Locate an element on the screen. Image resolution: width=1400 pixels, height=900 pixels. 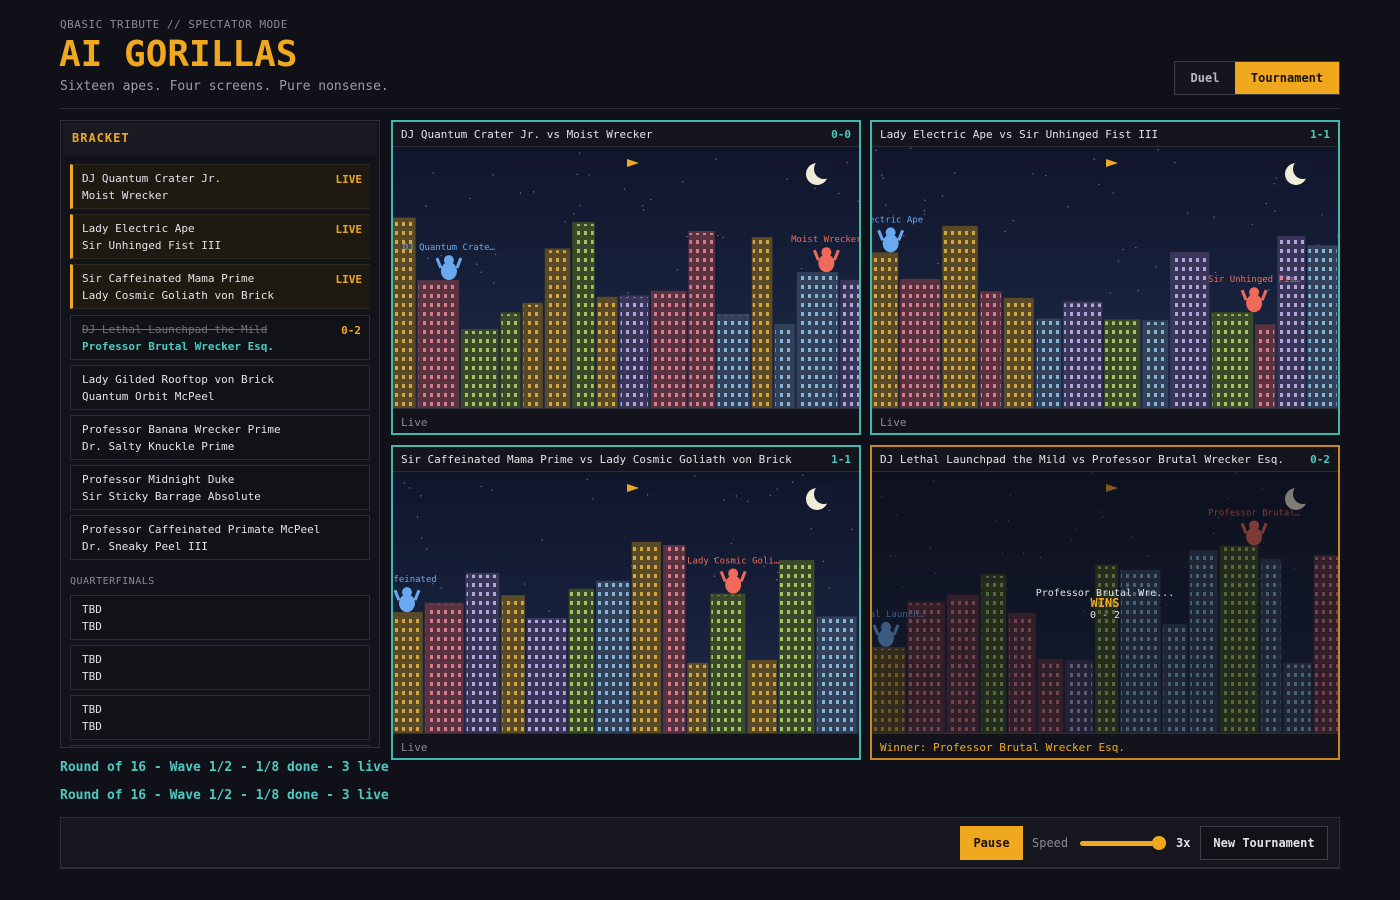
game-canvas: DJ Quantum Crate… Moist Wrecker is located at coordinates (626, 277).